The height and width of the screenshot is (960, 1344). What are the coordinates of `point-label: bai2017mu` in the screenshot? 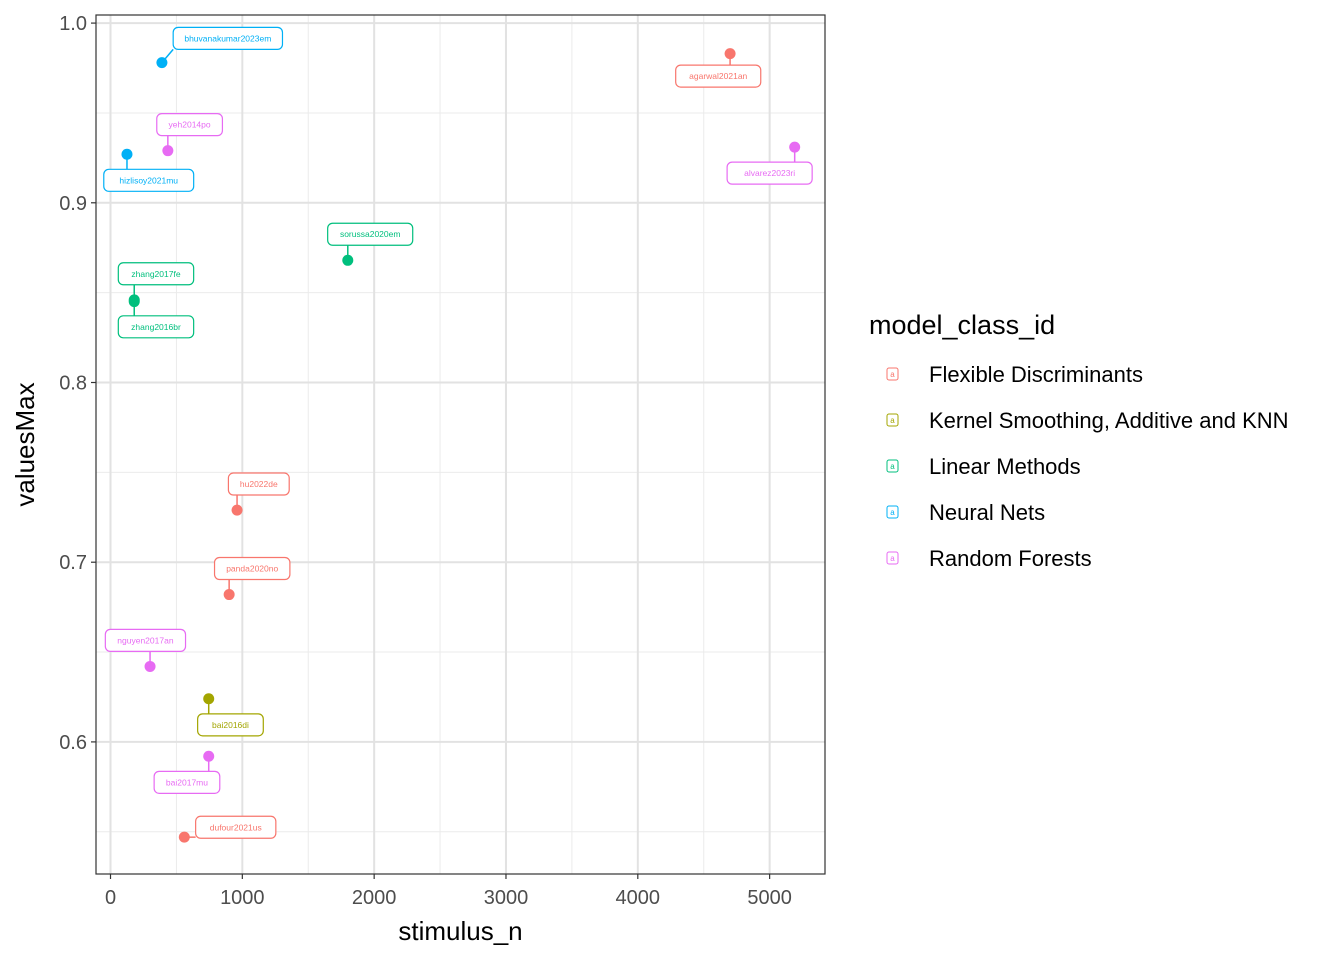 It's located at (187, 782).